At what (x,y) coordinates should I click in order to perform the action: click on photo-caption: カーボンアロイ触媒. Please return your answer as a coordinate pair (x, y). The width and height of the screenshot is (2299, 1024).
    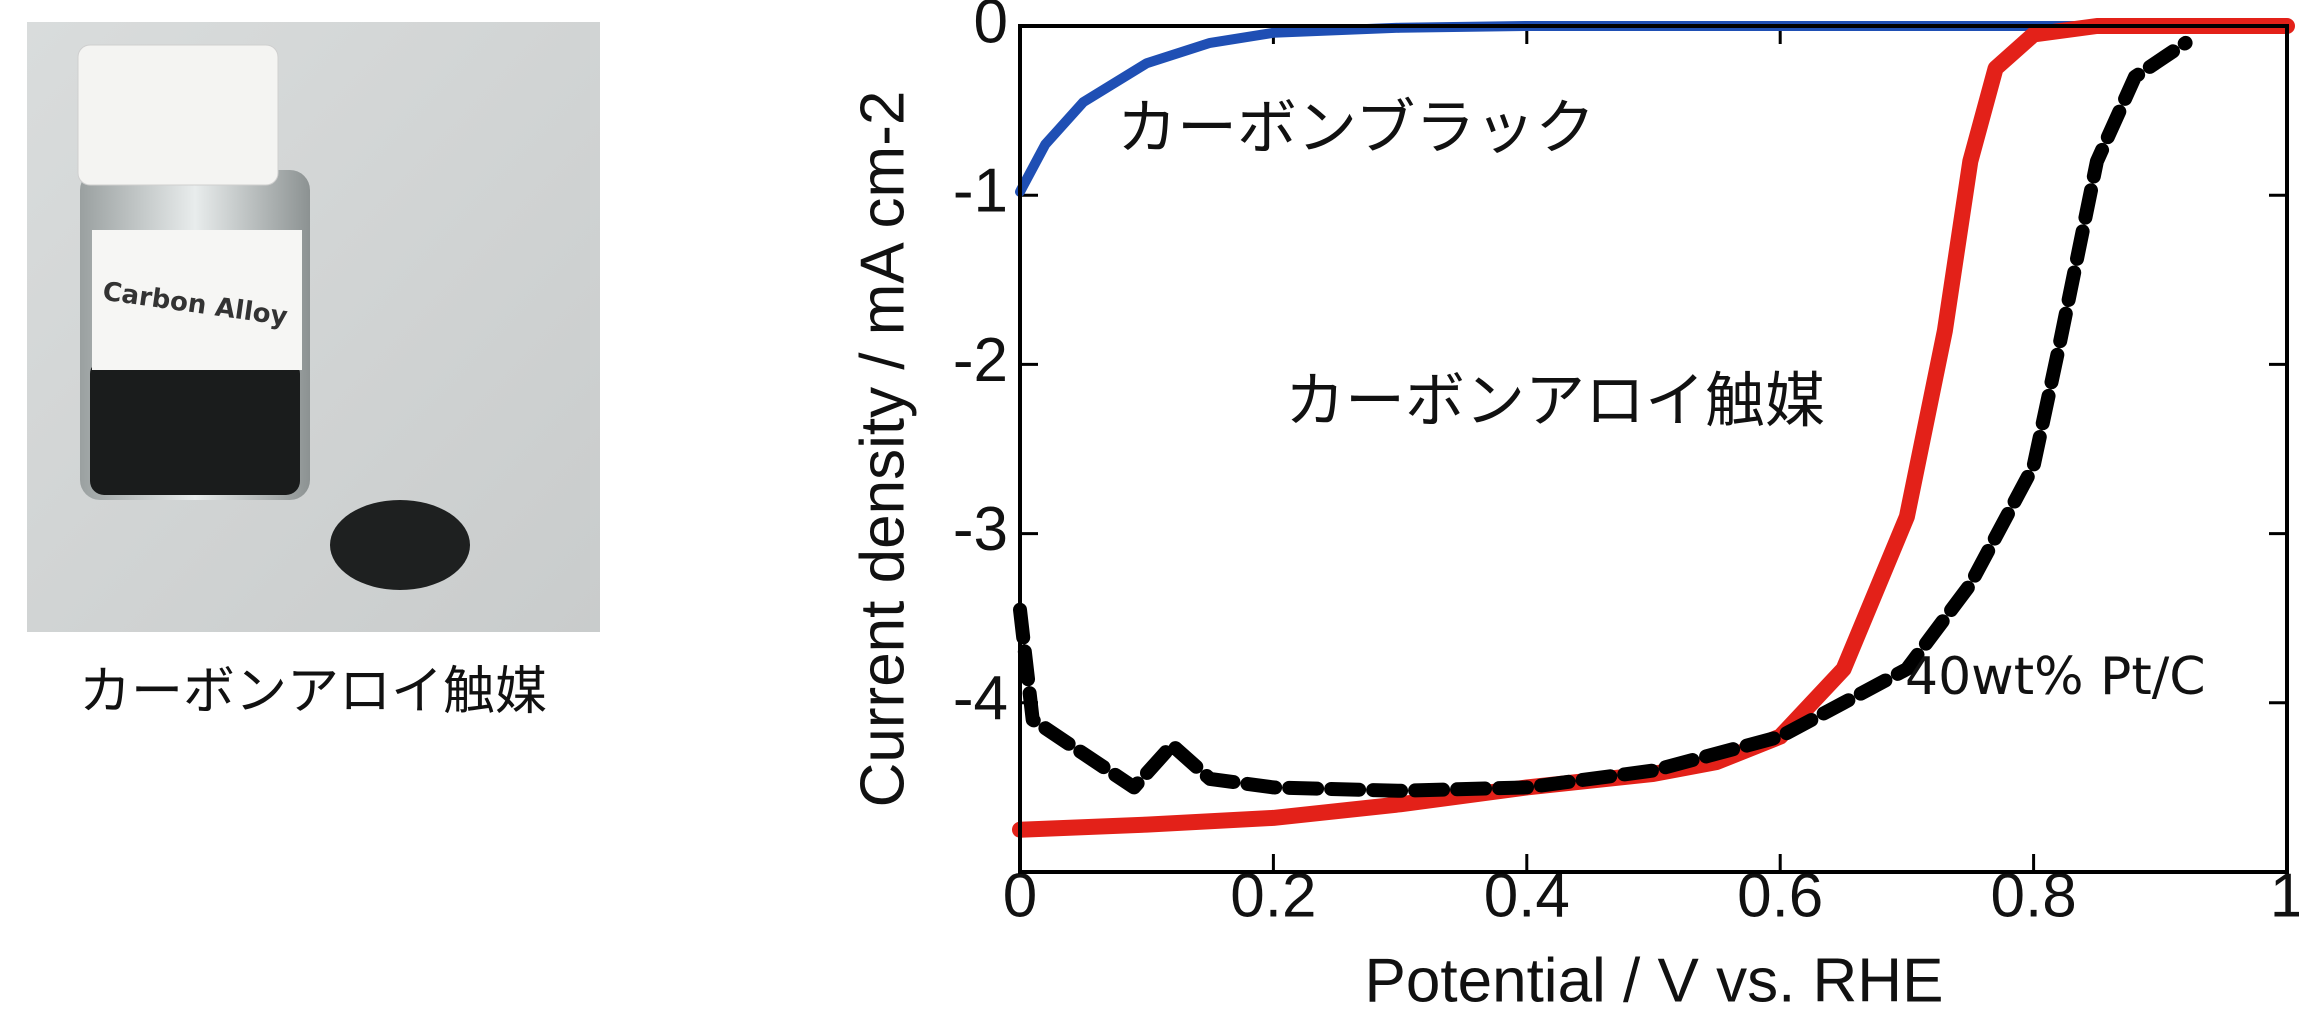
    Looking at the image, I should click on (313, 692).